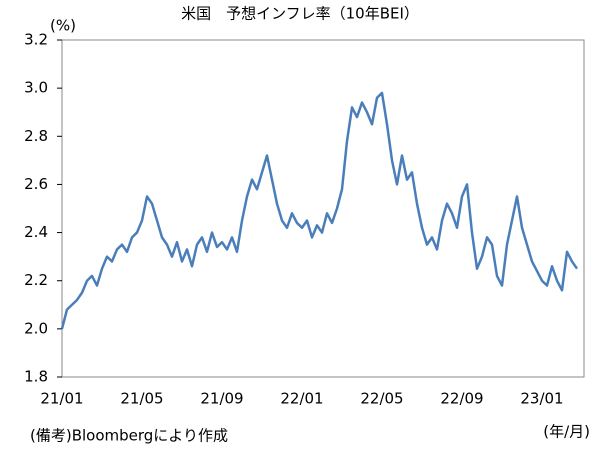 The width and height of the screenshot is (596, 456). I want to click on x-unit: (年/月), so click(566, 432).